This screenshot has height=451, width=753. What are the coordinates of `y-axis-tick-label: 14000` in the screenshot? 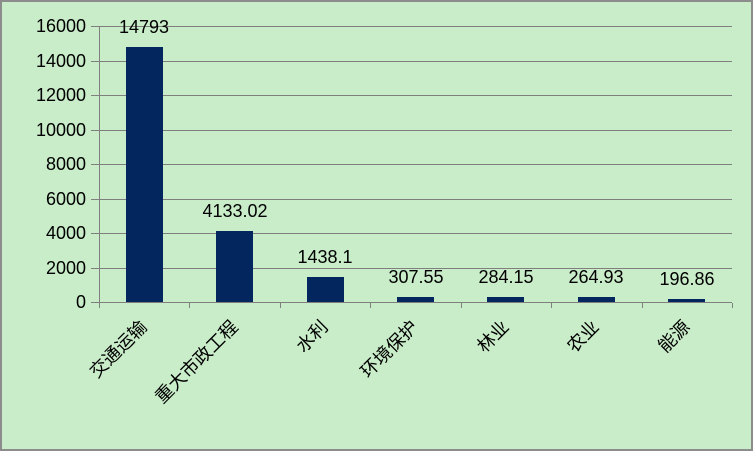 It's located at (60, 60).